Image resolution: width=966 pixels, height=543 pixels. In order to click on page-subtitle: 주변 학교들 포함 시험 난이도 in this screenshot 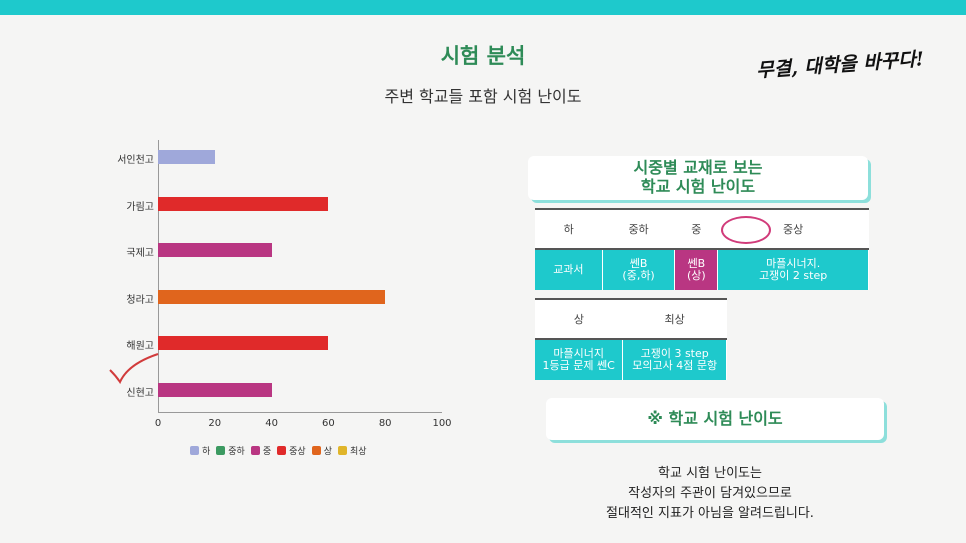, I will do `click(483, 96)`.